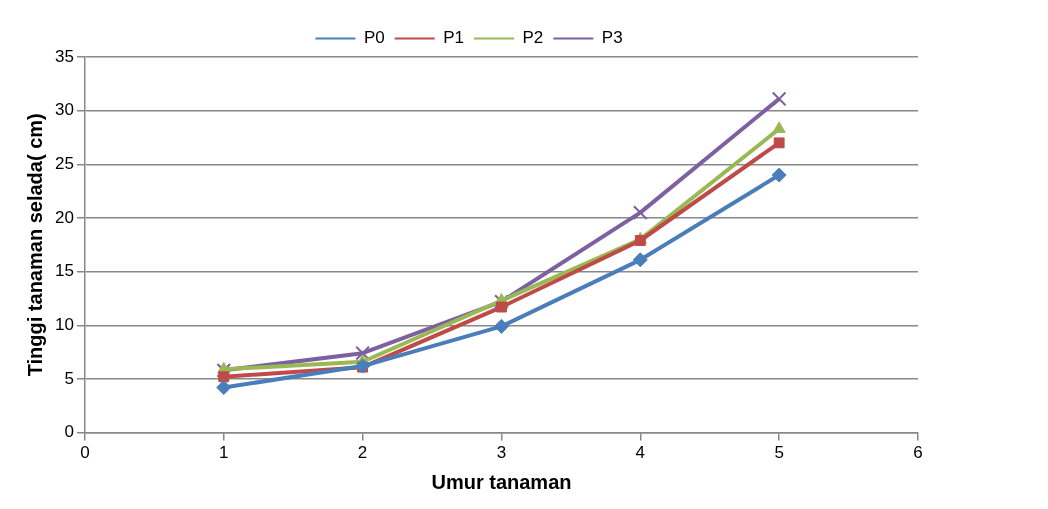  I want to click on legend-label: P3, so click(612, 38).